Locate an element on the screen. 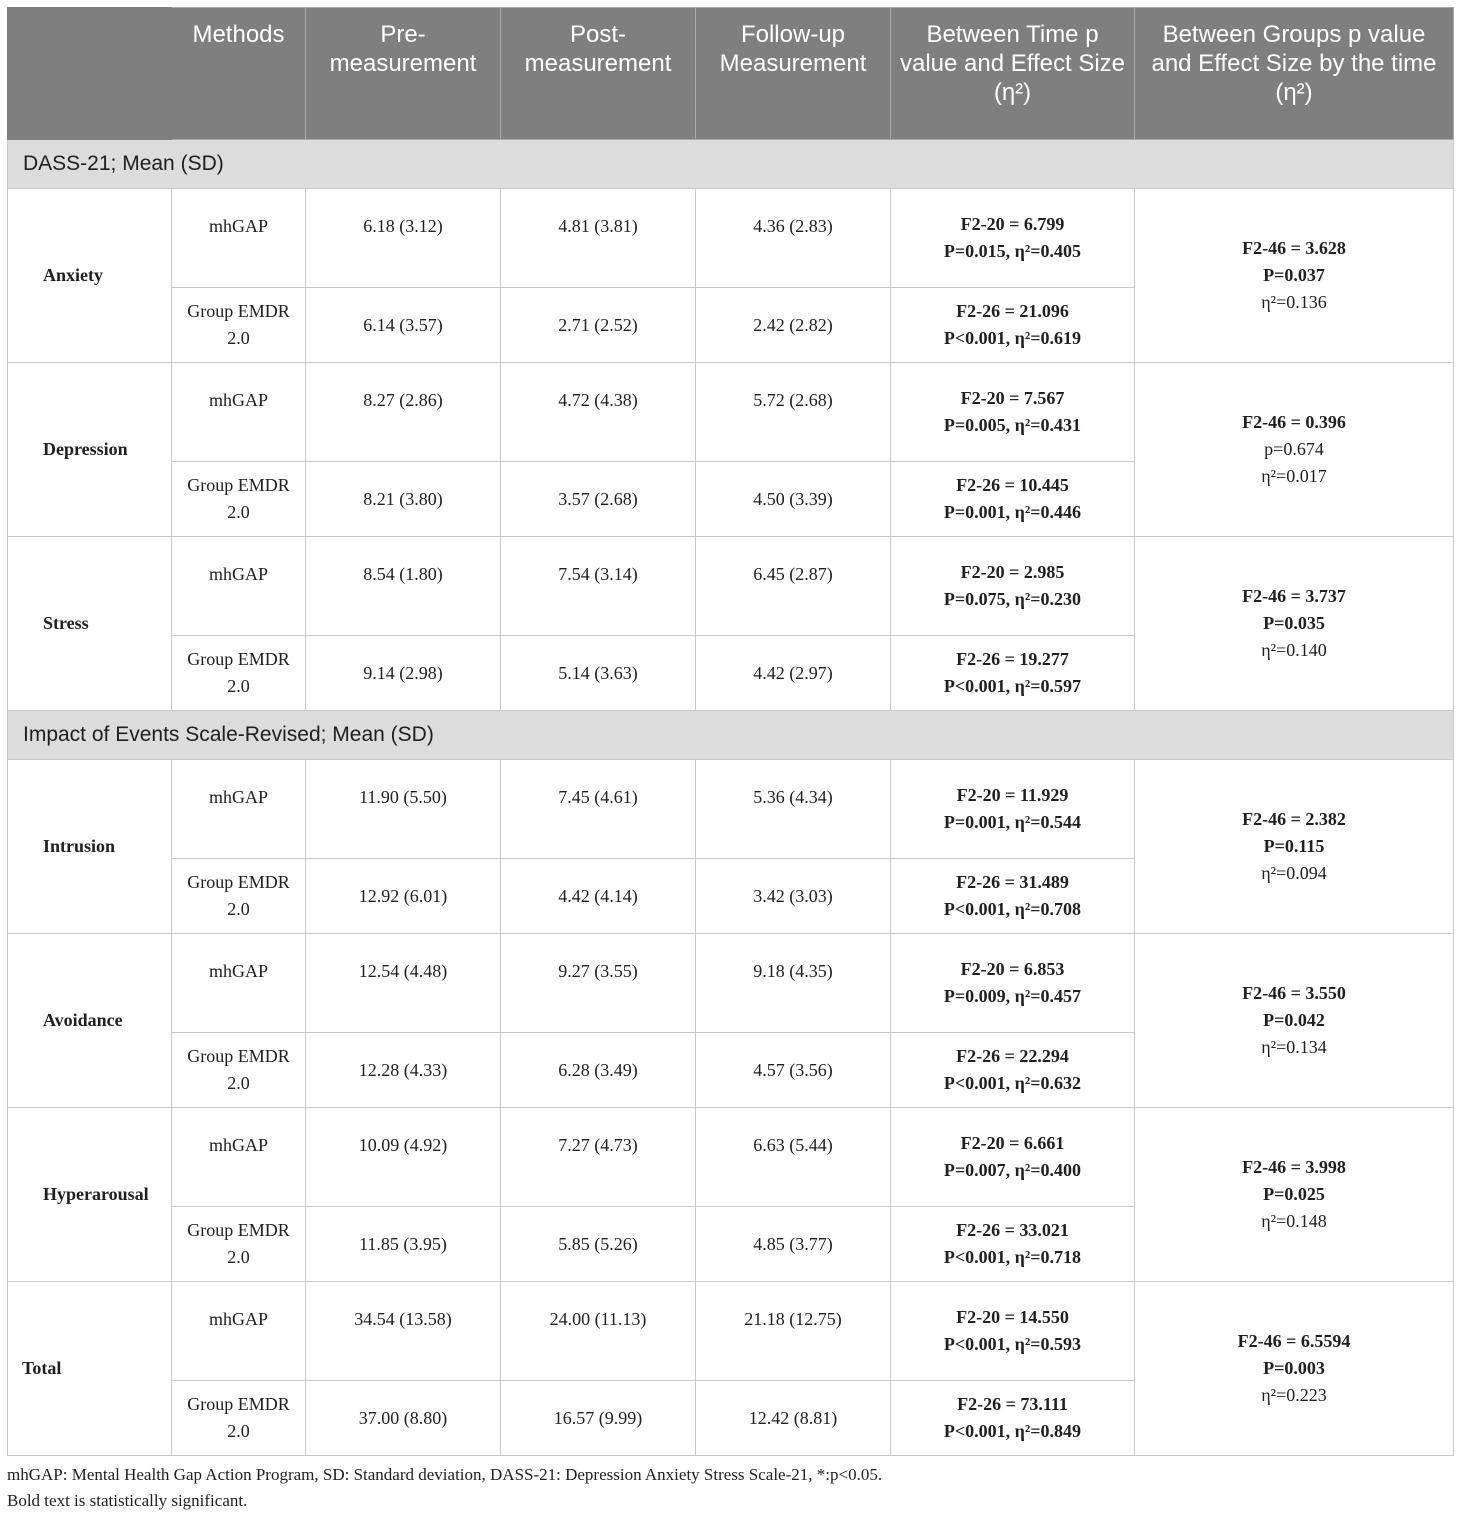  between-groups-p: P=0.037 is located at coordinates (1294, 275).